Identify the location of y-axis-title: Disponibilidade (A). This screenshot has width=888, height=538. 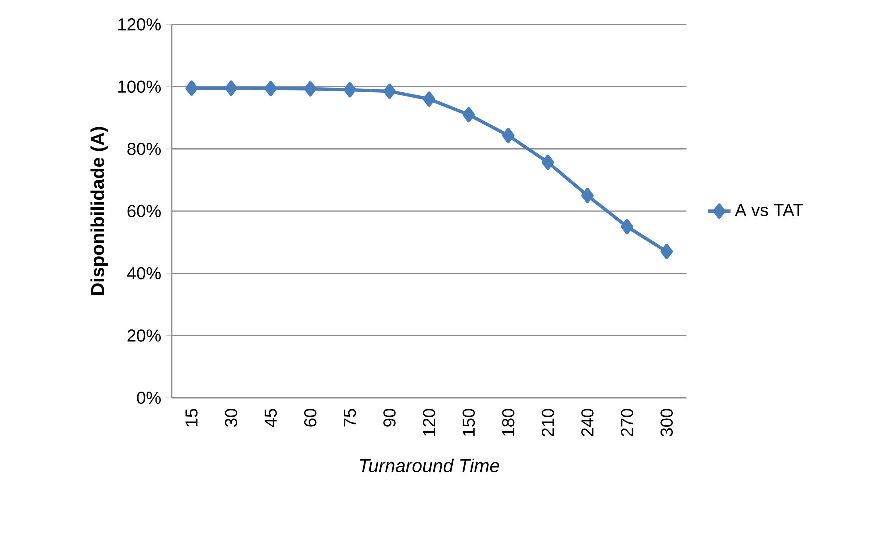
(99, 211).